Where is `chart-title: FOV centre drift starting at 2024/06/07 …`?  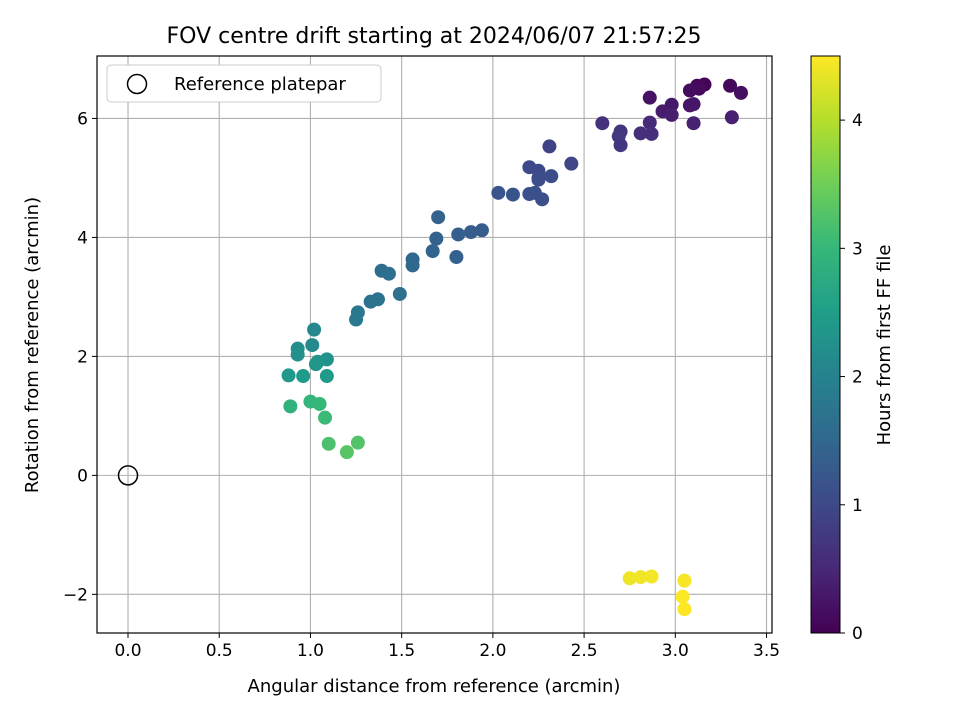 chart-title: FOV centre drift starting at 2024/06/07 … is located at coordinates (434, 36).